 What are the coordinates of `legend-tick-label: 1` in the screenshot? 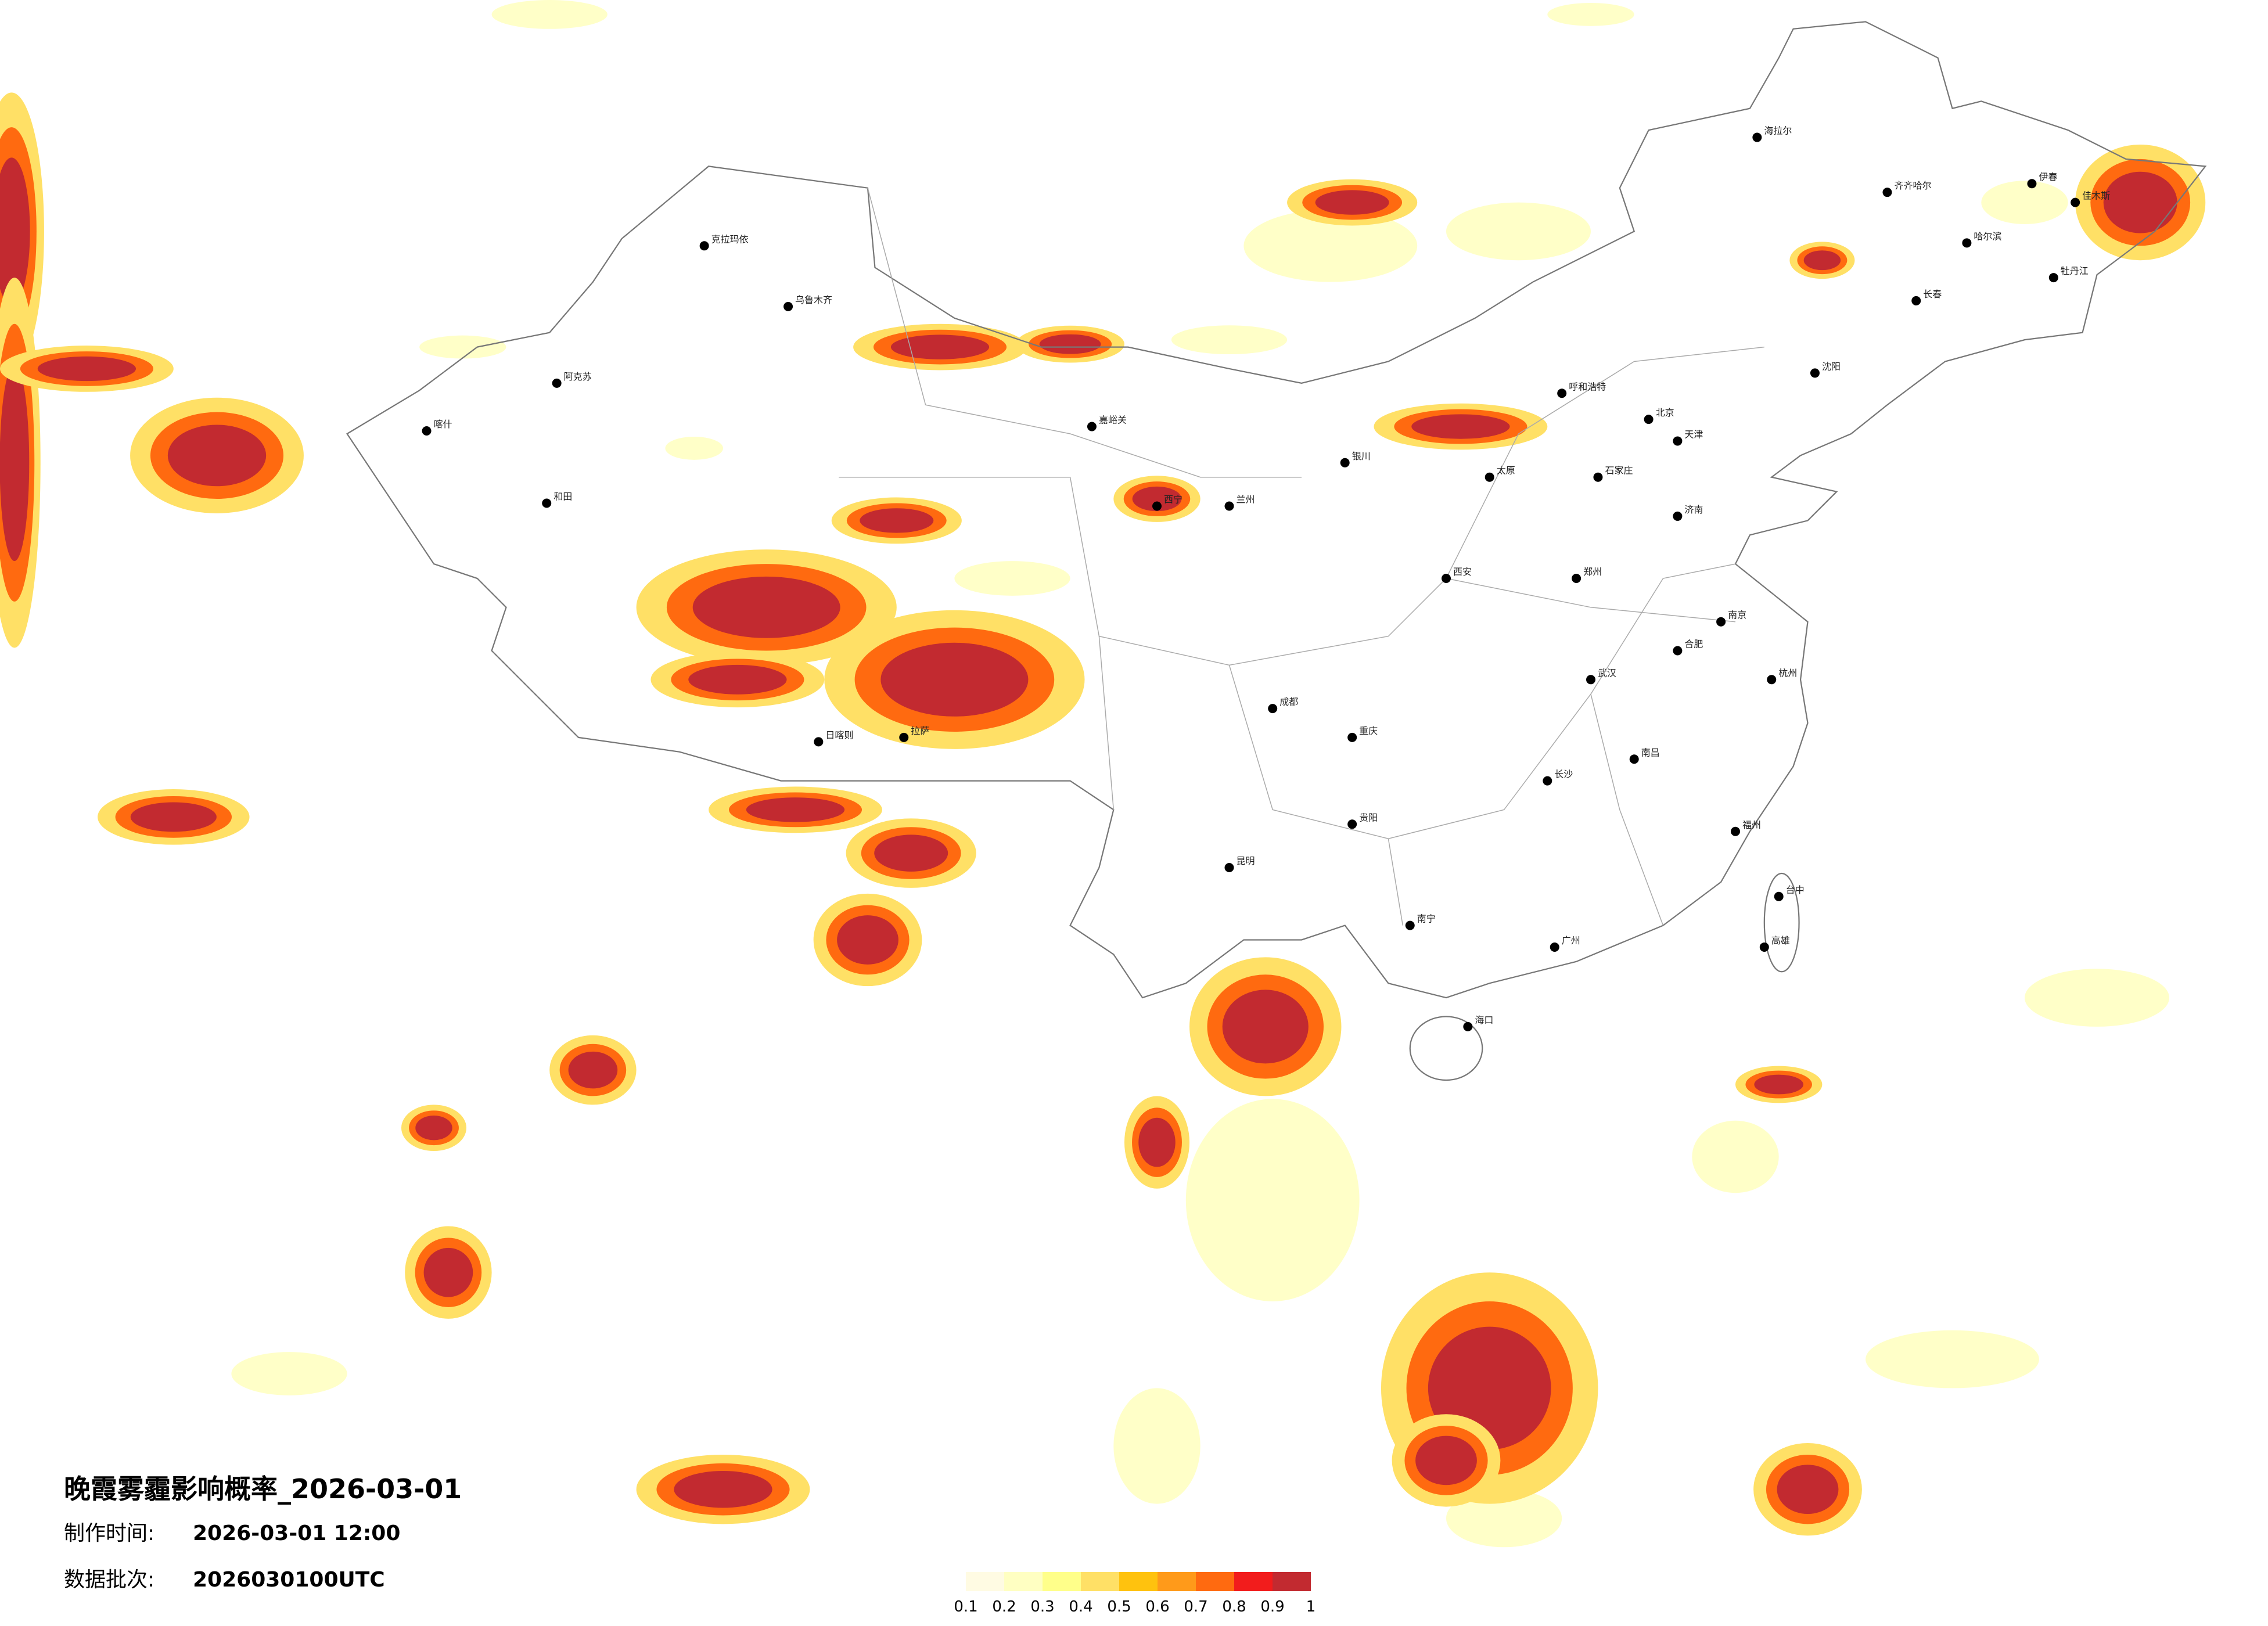 It's located at (1311, 1607).